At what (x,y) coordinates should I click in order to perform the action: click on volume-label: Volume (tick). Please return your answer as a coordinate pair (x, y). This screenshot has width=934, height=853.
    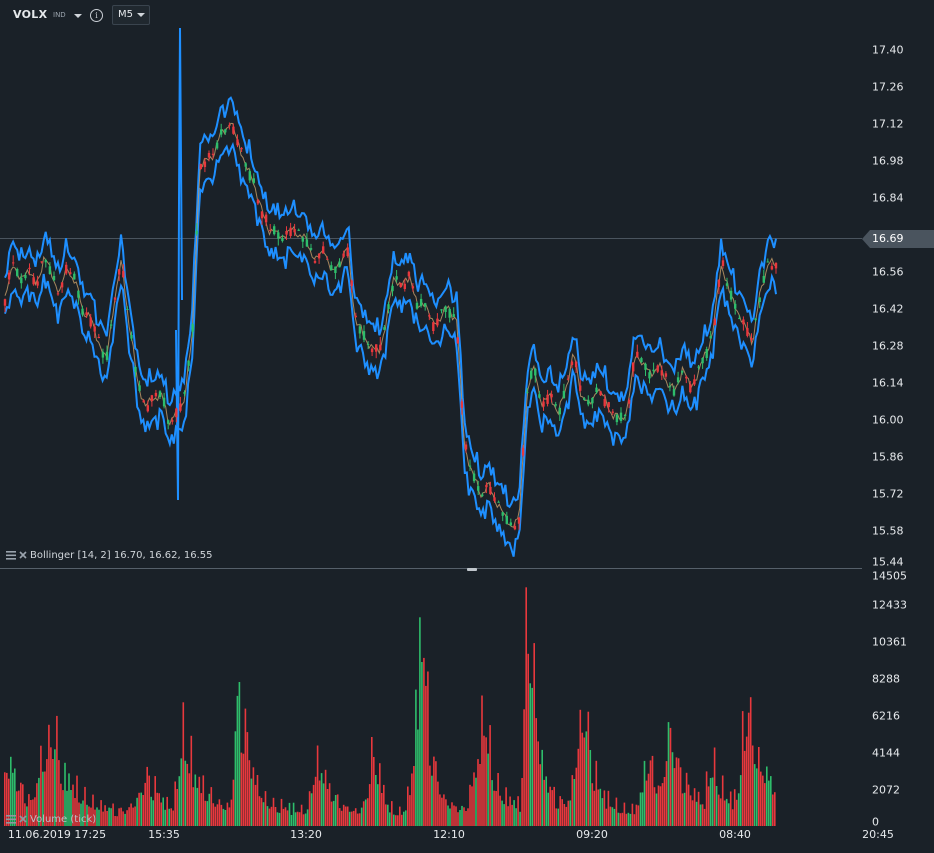
    Looking at the image, I should click on (63, 819).